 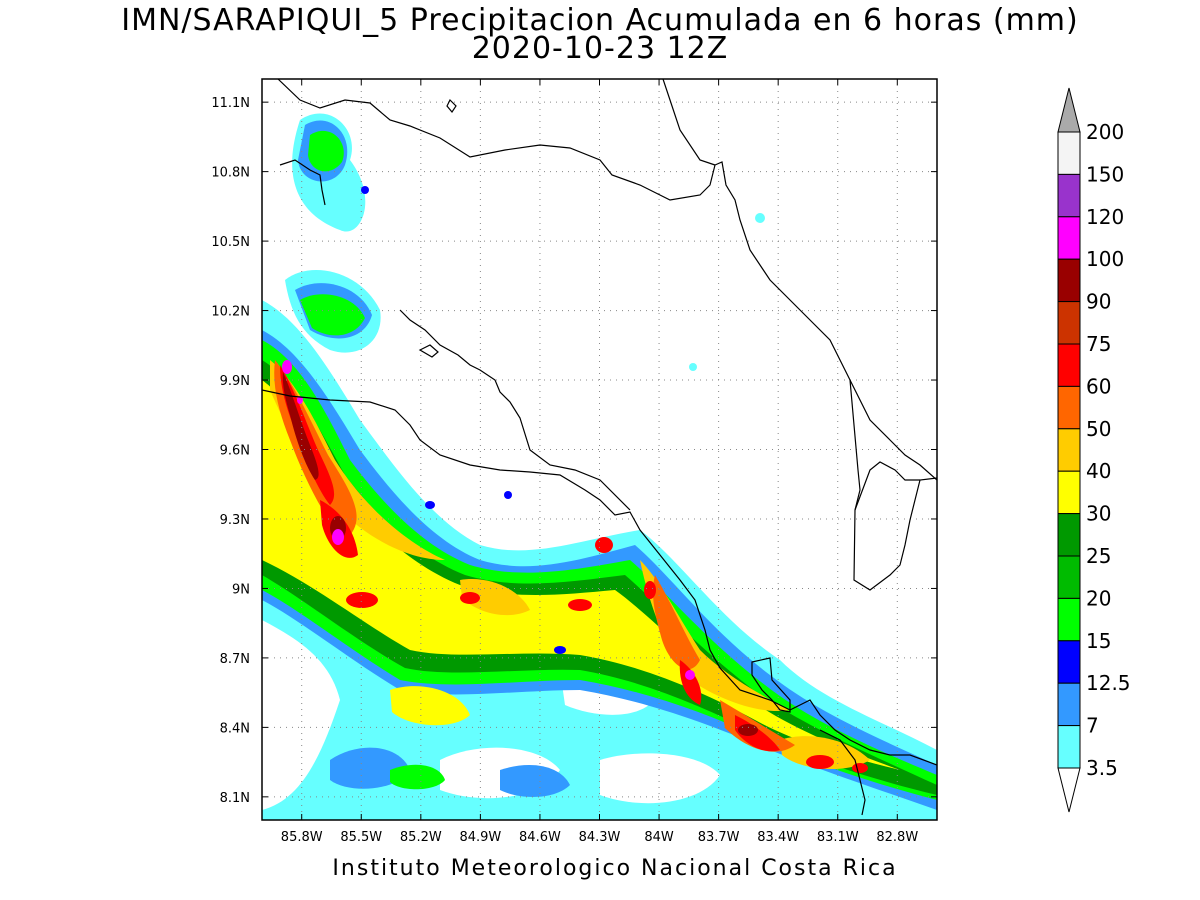 What do you see at coordinates (1108, 683) in the screenshot?
I see `colorbar-label: 12.5` at bounding box center [1108, 683].